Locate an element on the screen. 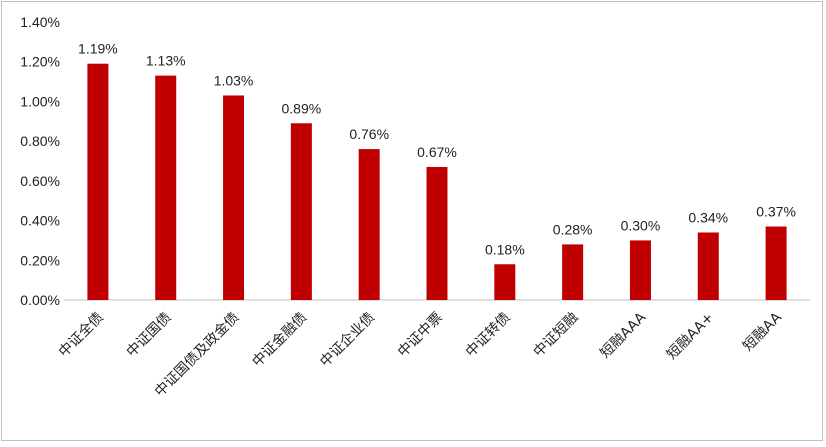 The image size is (826, 447). data-label: 1.19% is located at coordinates (98, 49).